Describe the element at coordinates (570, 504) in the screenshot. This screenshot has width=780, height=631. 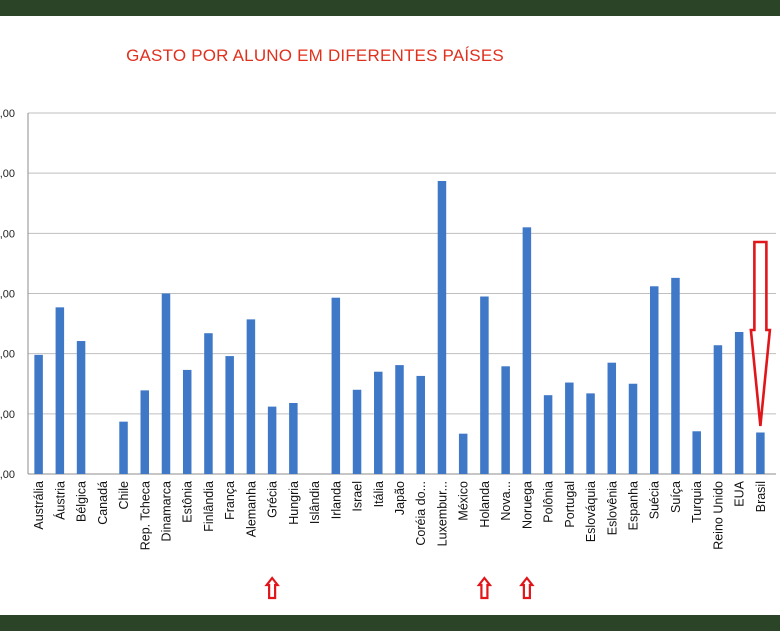
I see `category-label: Portugal` at that location.